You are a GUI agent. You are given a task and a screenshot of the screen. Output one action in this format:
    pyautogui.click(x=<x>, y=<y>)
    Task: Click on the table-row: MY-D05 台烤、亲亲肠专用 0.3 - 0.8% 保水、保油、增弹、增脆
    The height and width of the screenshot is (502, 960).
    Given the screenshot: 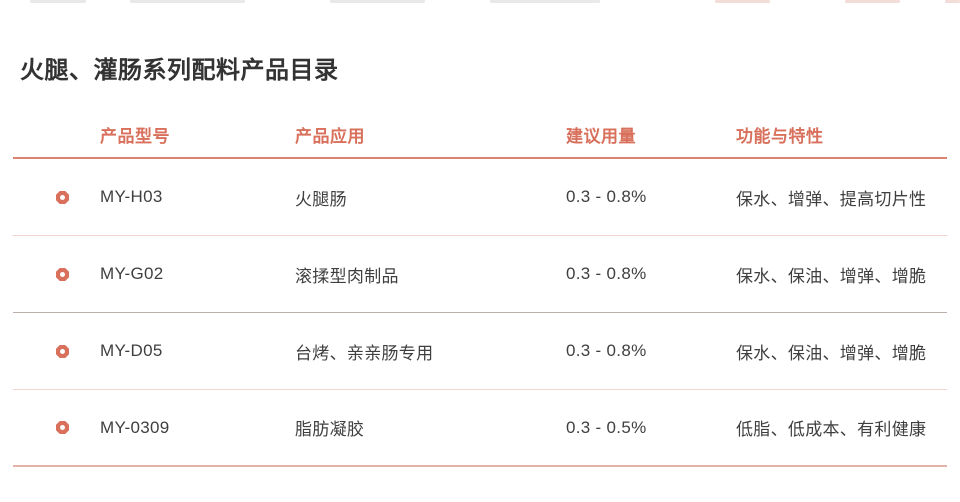 What is the action you would take?
    pyautogui.click(x=480, y=351)
    